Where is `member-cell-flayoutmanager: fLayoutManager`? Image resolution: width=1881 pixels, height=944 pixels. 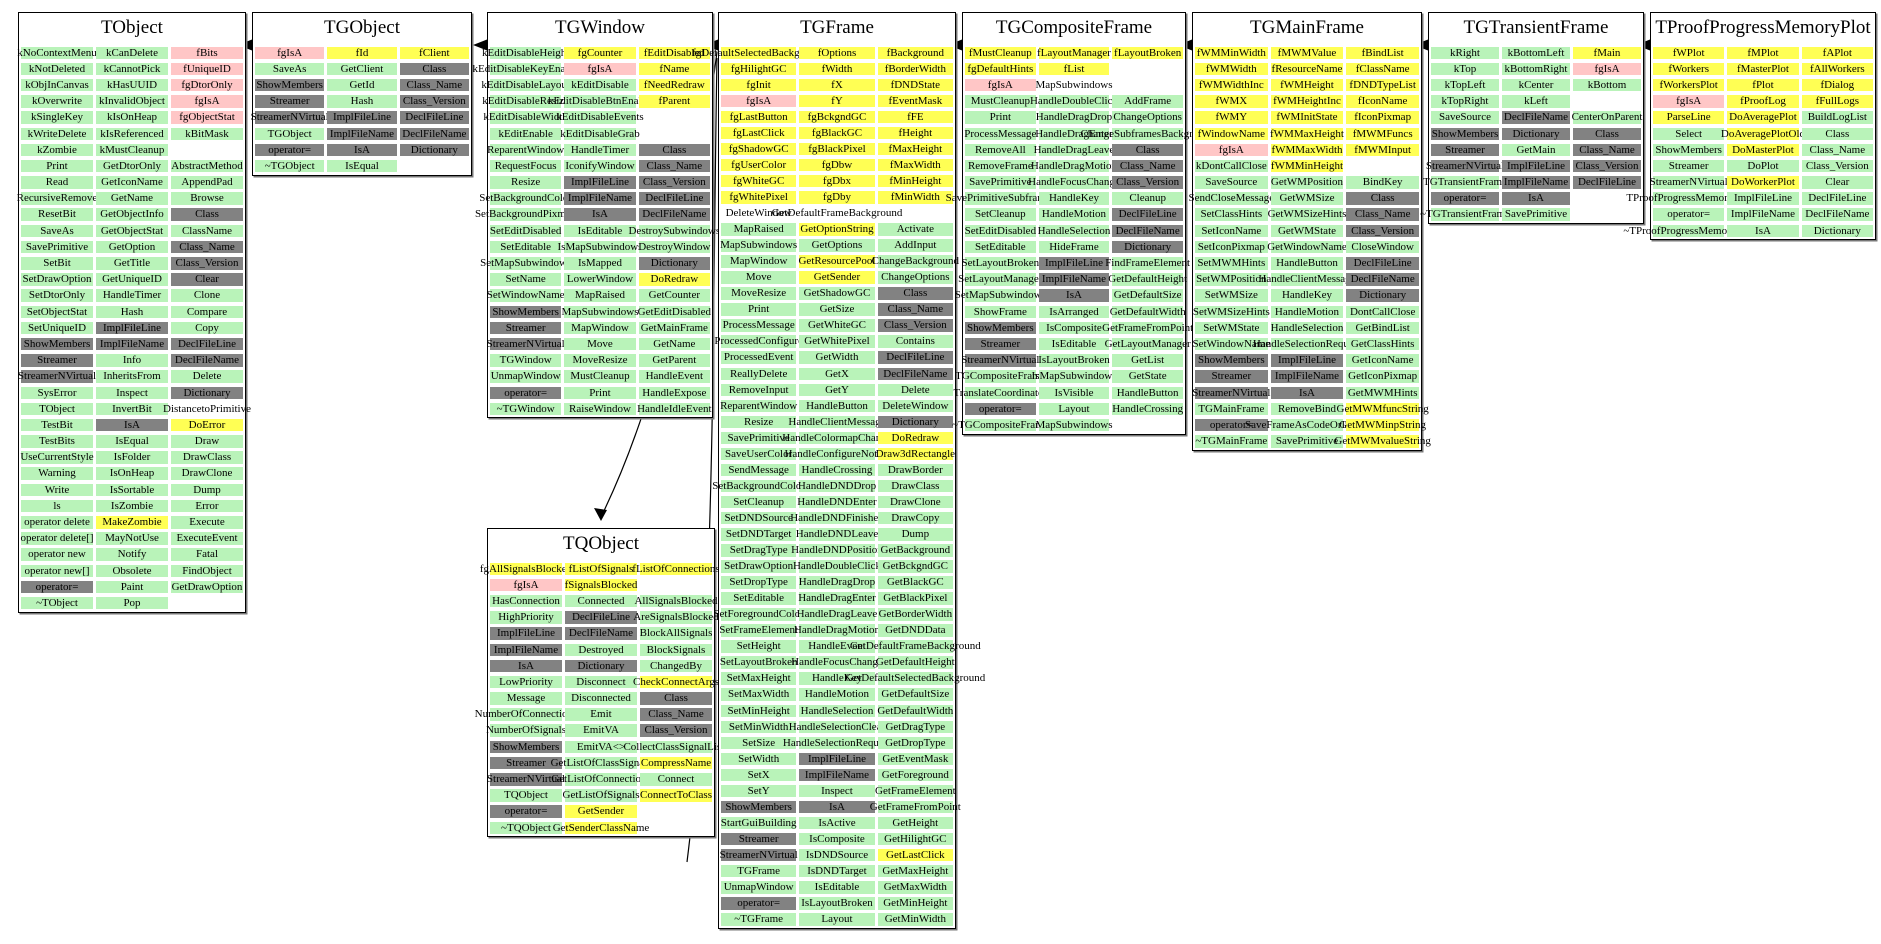
member-cell-flayoutmanager: fLayoutManager is located at coordinates (1074, 53).